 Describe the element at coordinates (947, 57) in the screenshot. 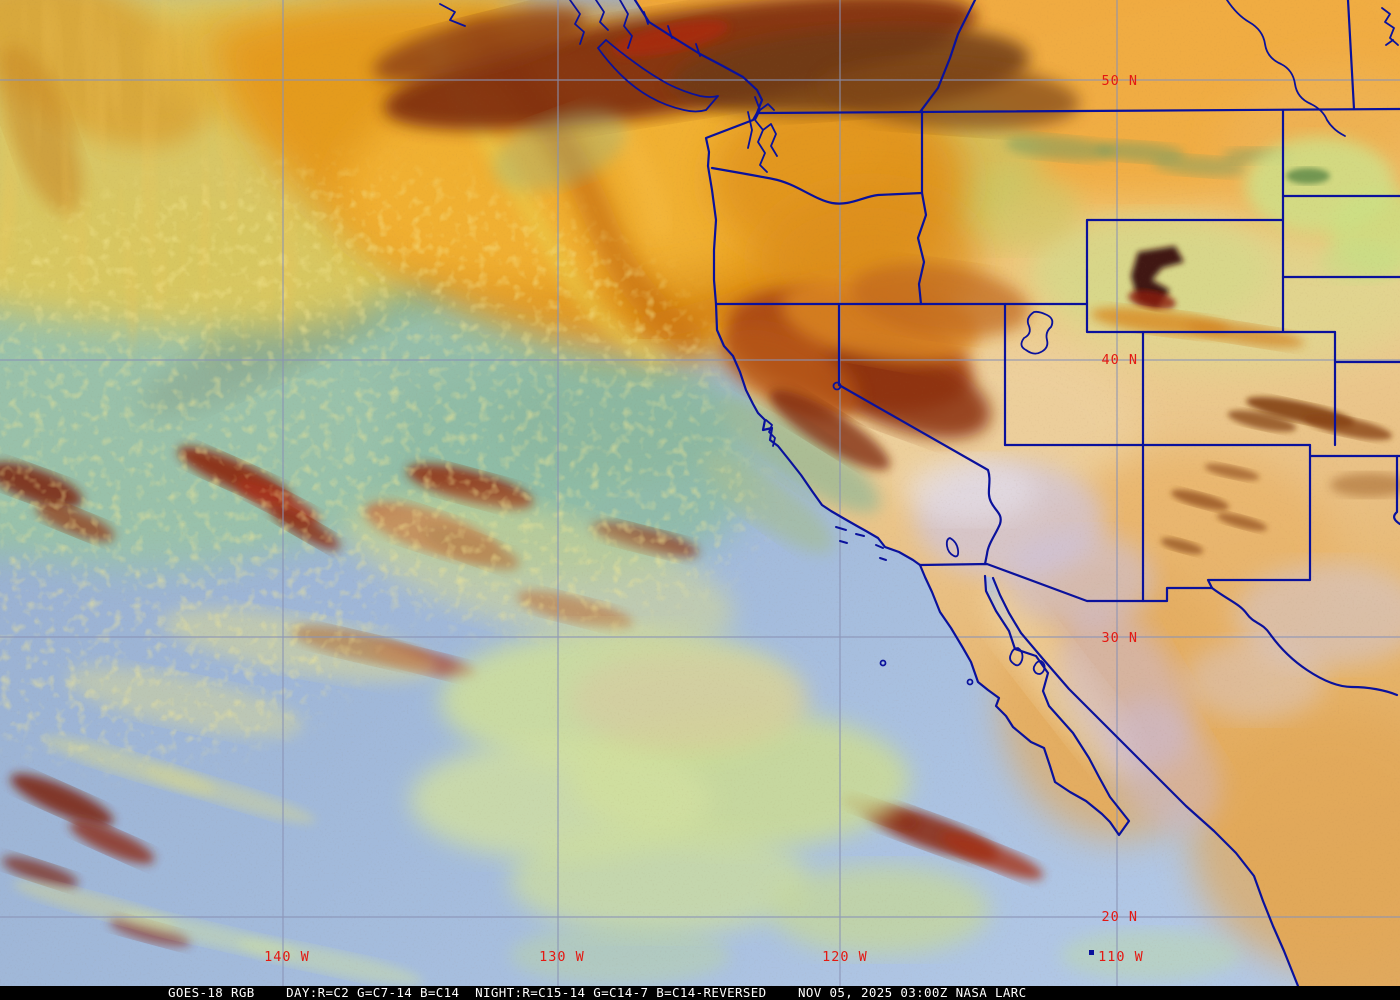

I see `bc-alberta-border` at that location.